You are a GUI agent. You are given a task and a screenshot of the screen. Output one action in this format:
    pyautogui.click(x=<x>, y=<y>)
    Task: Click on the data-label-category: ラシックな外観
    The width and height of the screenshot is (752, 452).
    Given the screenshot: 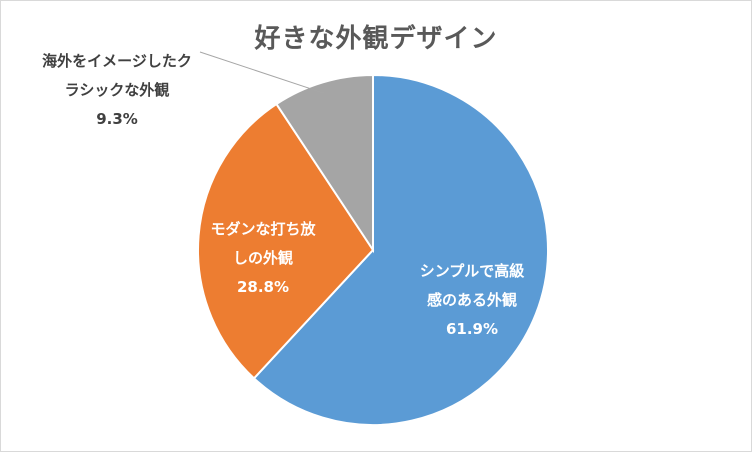 What is the action you would take?
    pyautogui.click(x=117, y=90)
    